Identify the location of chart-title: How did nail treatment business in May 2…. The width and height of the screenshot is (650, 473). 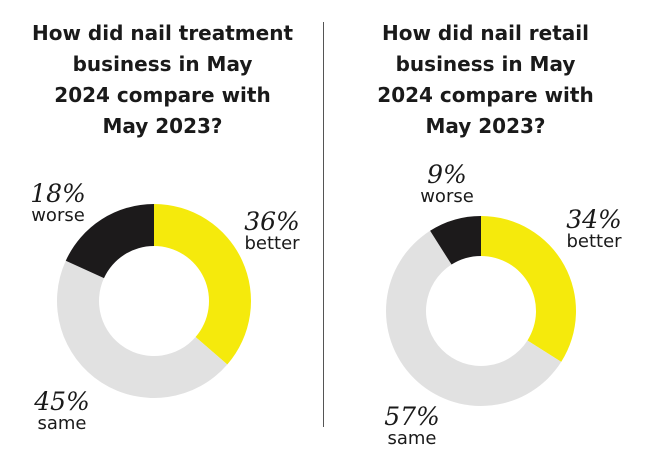
(162, 79).